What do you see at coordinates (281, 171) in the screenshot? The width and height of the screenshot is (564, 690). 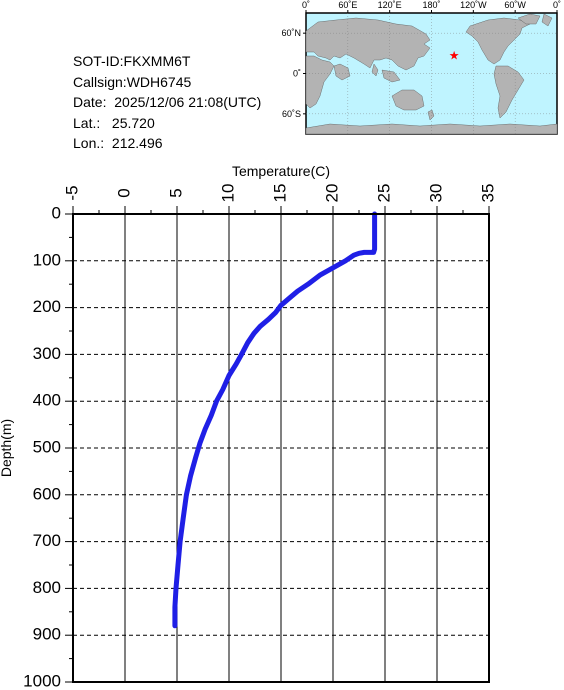 I see `x-axis-title: Temperature(C)` at bounding box center [281, 171].